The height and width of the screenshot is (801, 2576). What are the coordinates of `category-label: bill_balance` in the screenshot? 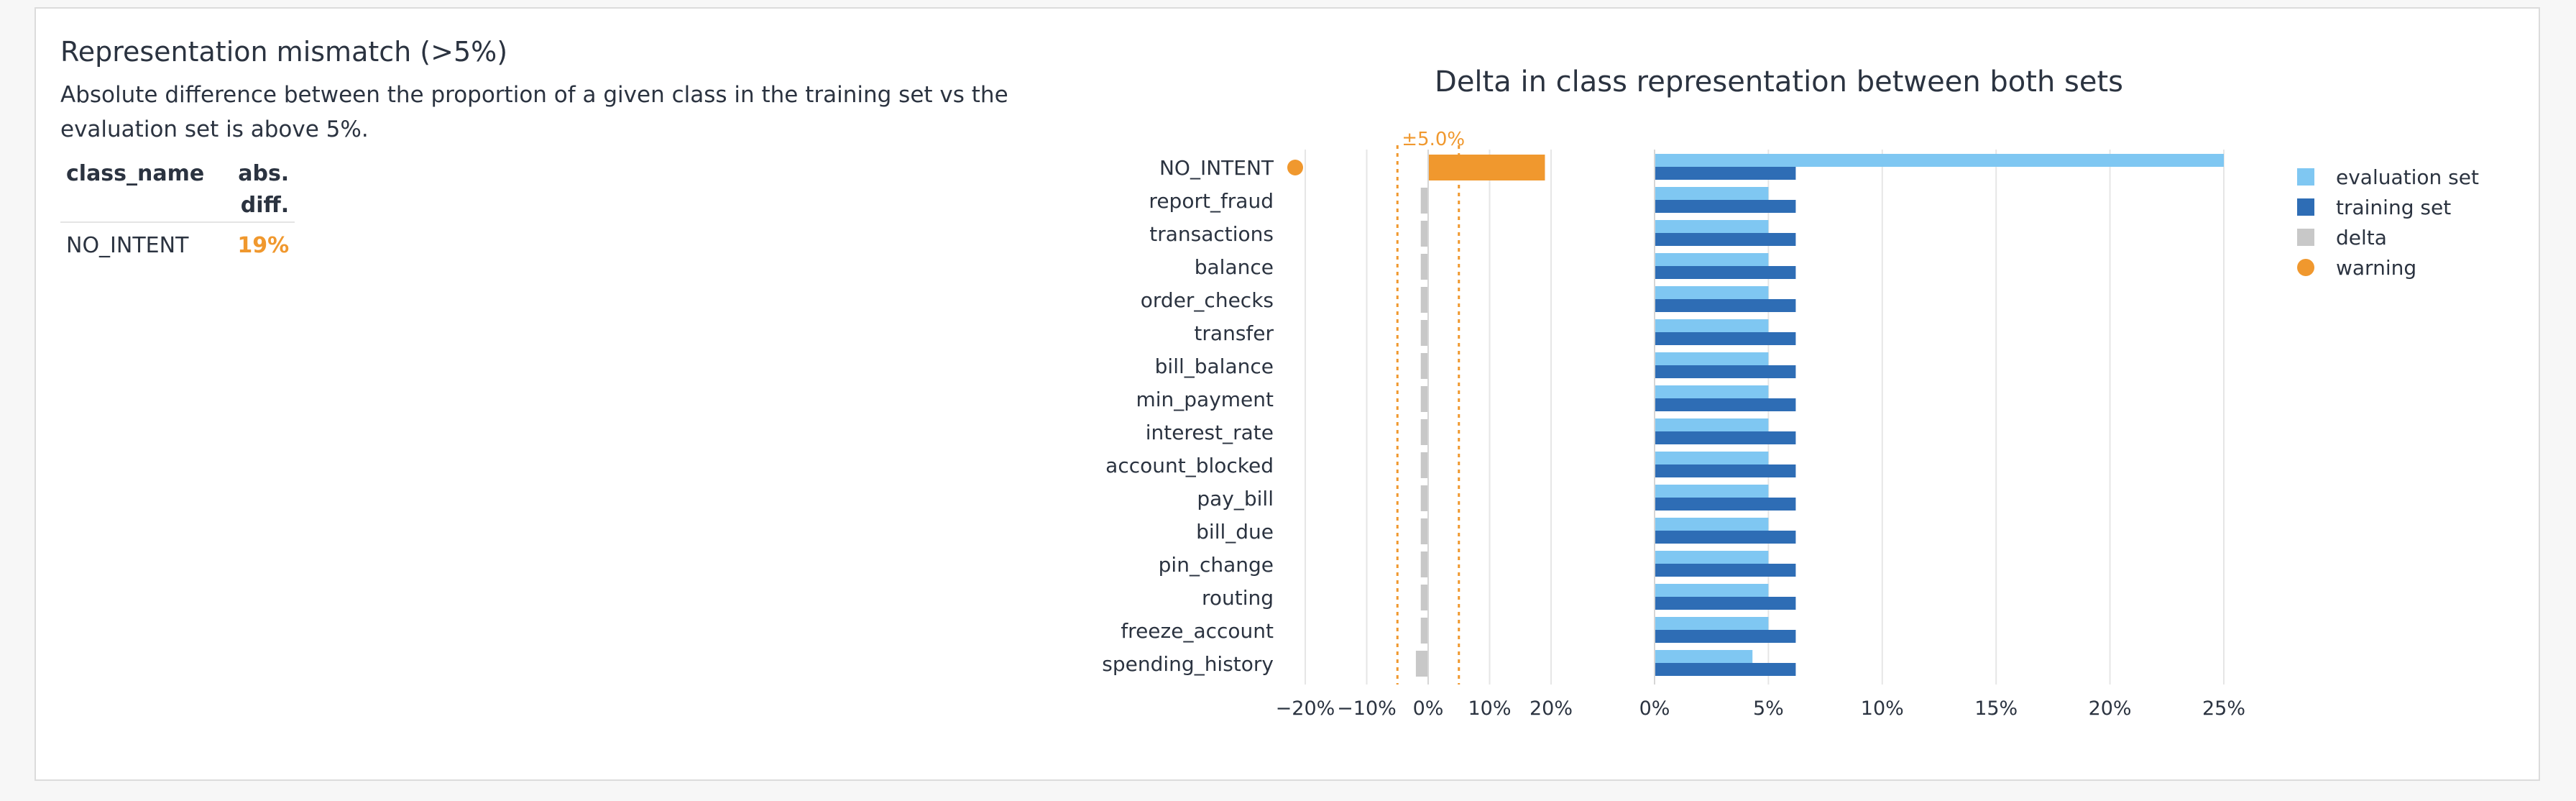 It's located at (1214, 366).